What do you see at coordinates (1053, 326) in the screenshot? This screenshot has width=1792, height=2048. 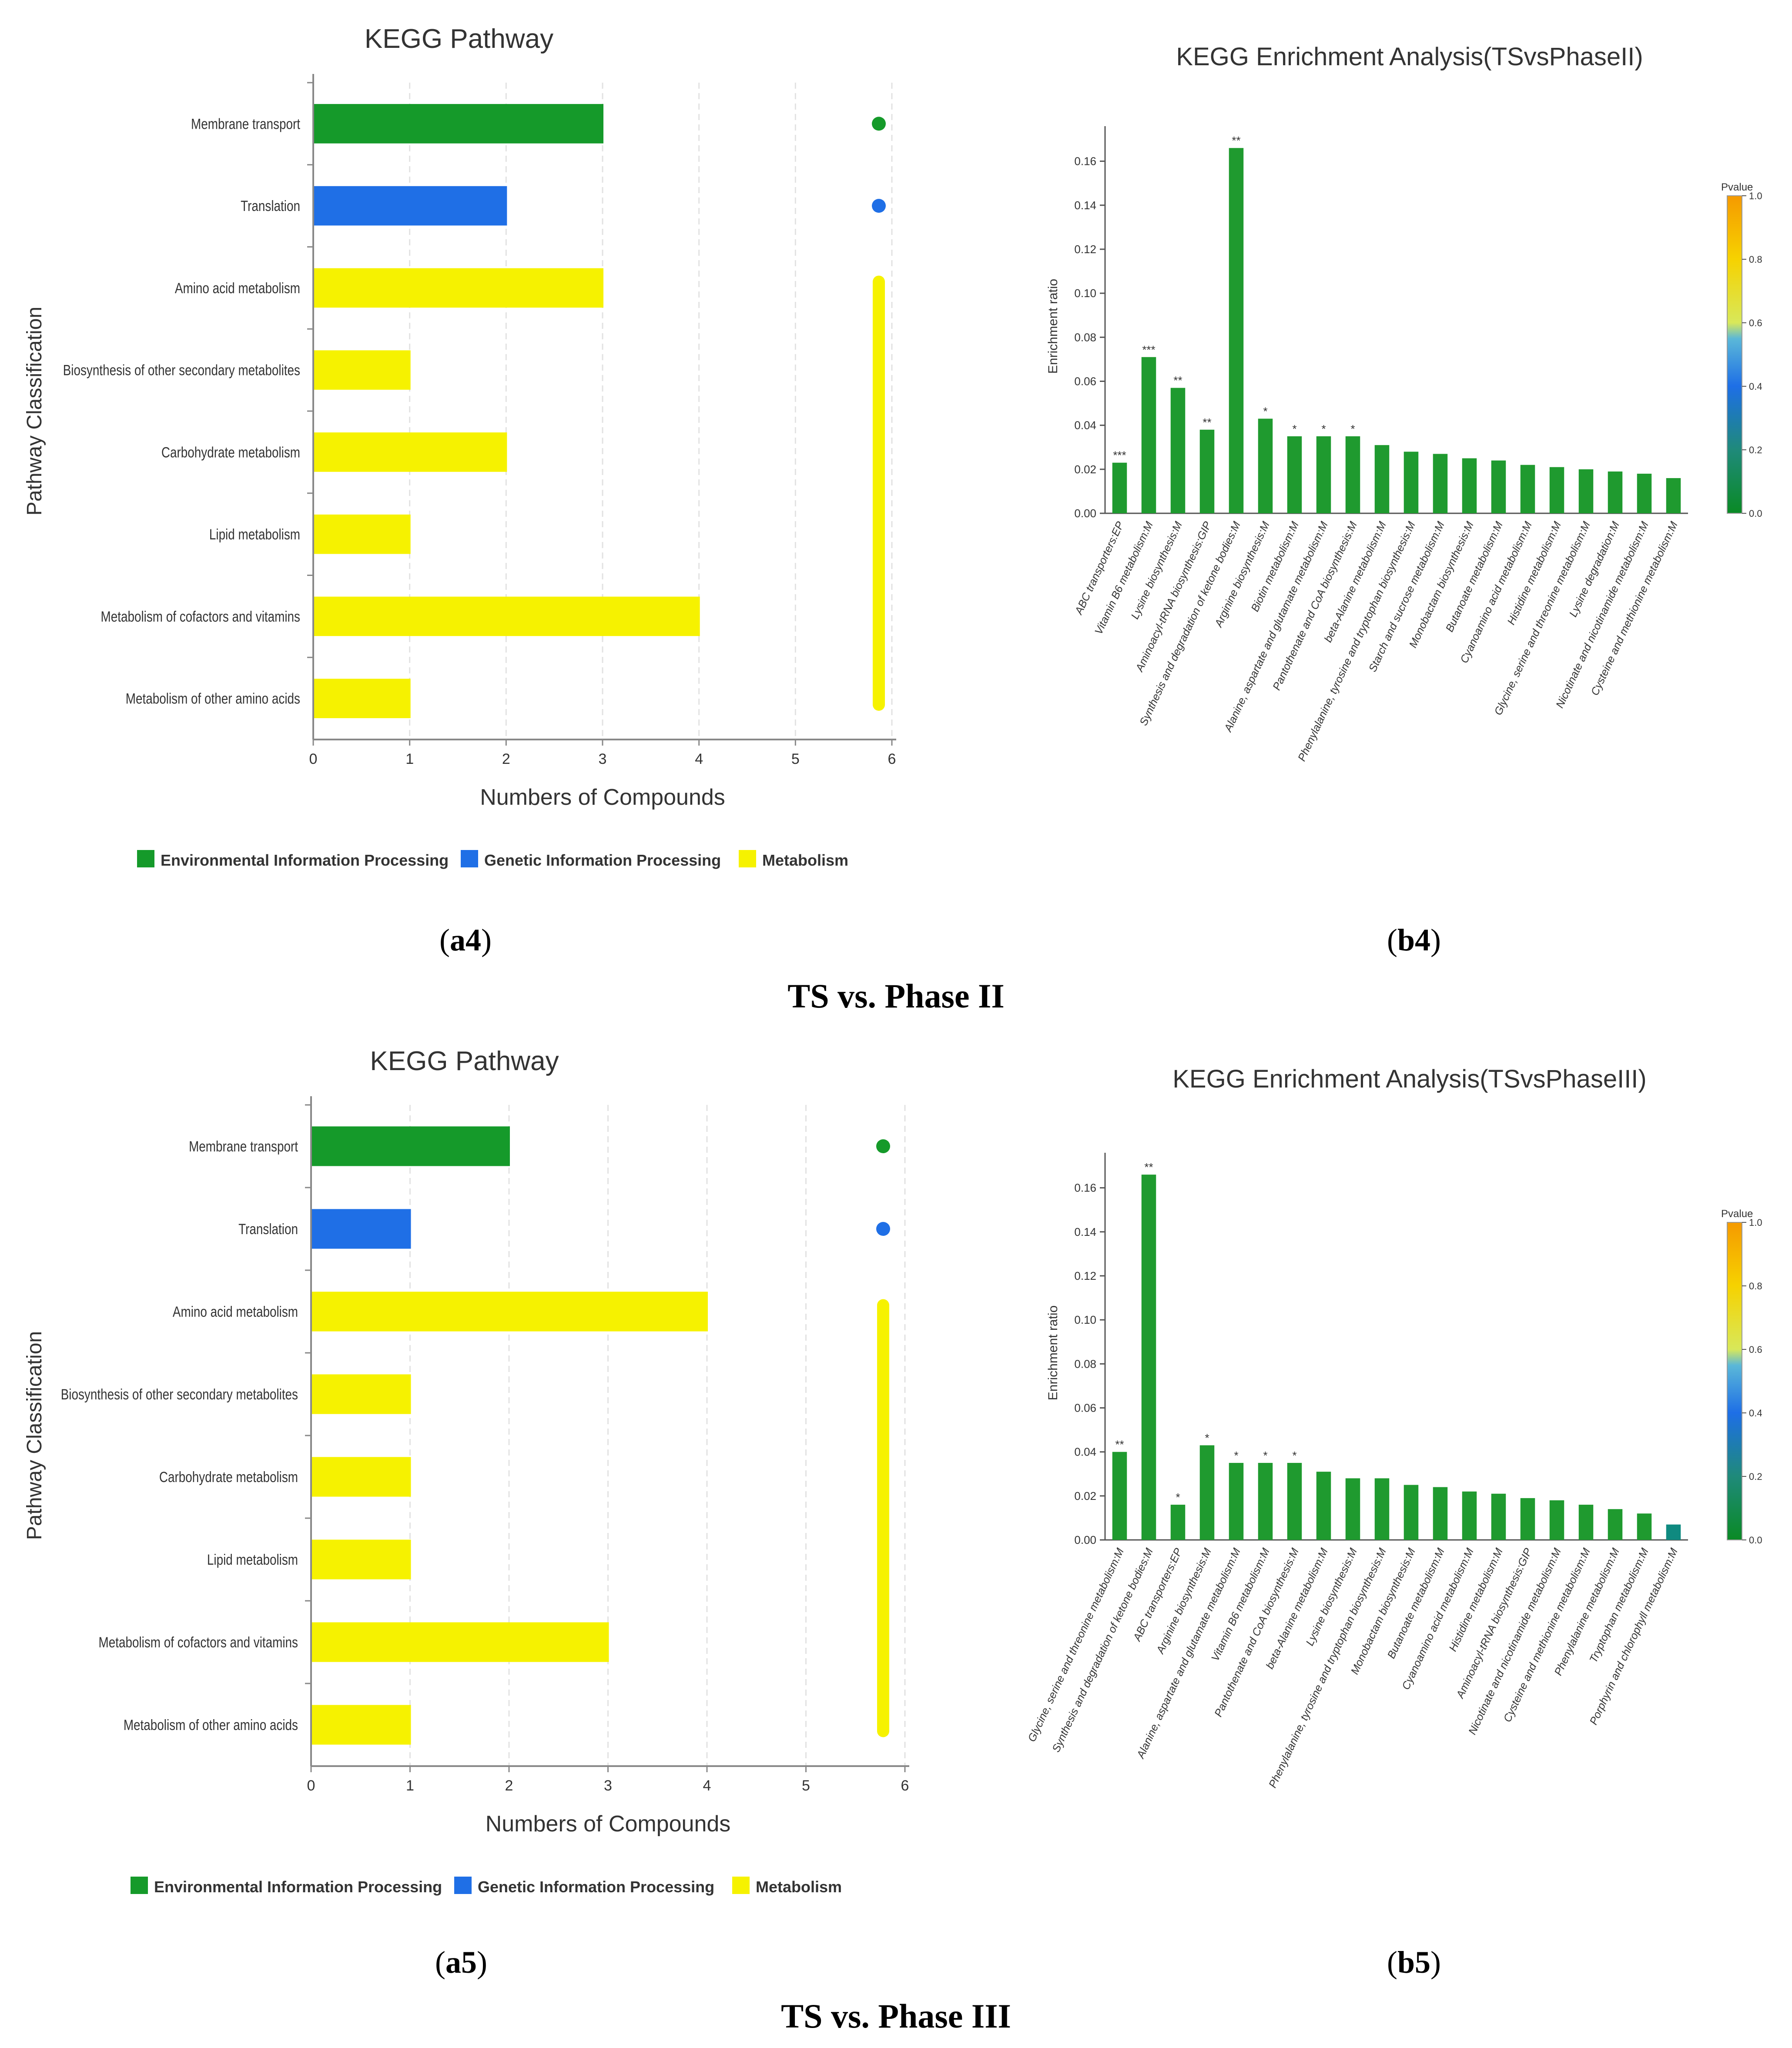 I see `y-axis-label: Enrichment ratio` at bounding box center [1053, 326].